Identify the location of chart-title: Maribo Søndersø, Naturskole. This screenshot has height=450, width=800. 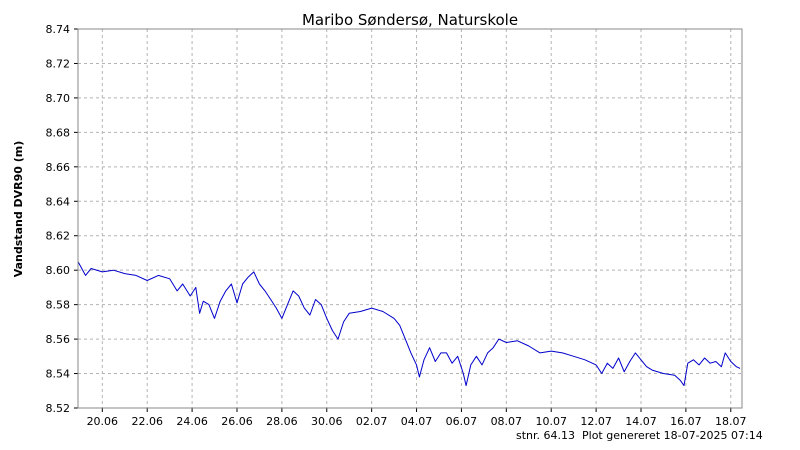
(410, 20).